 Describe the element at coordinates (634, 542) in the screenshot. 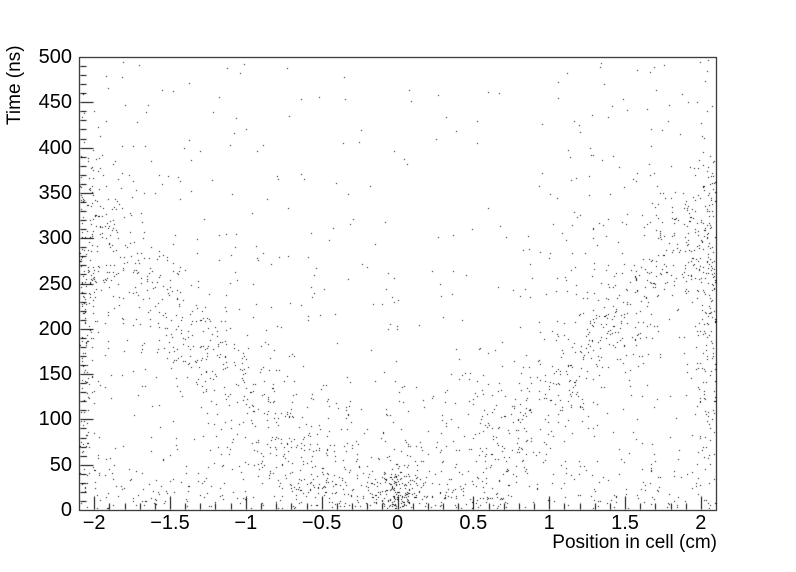

I see `x-axis-title: Position in cell (cm)` at that location.